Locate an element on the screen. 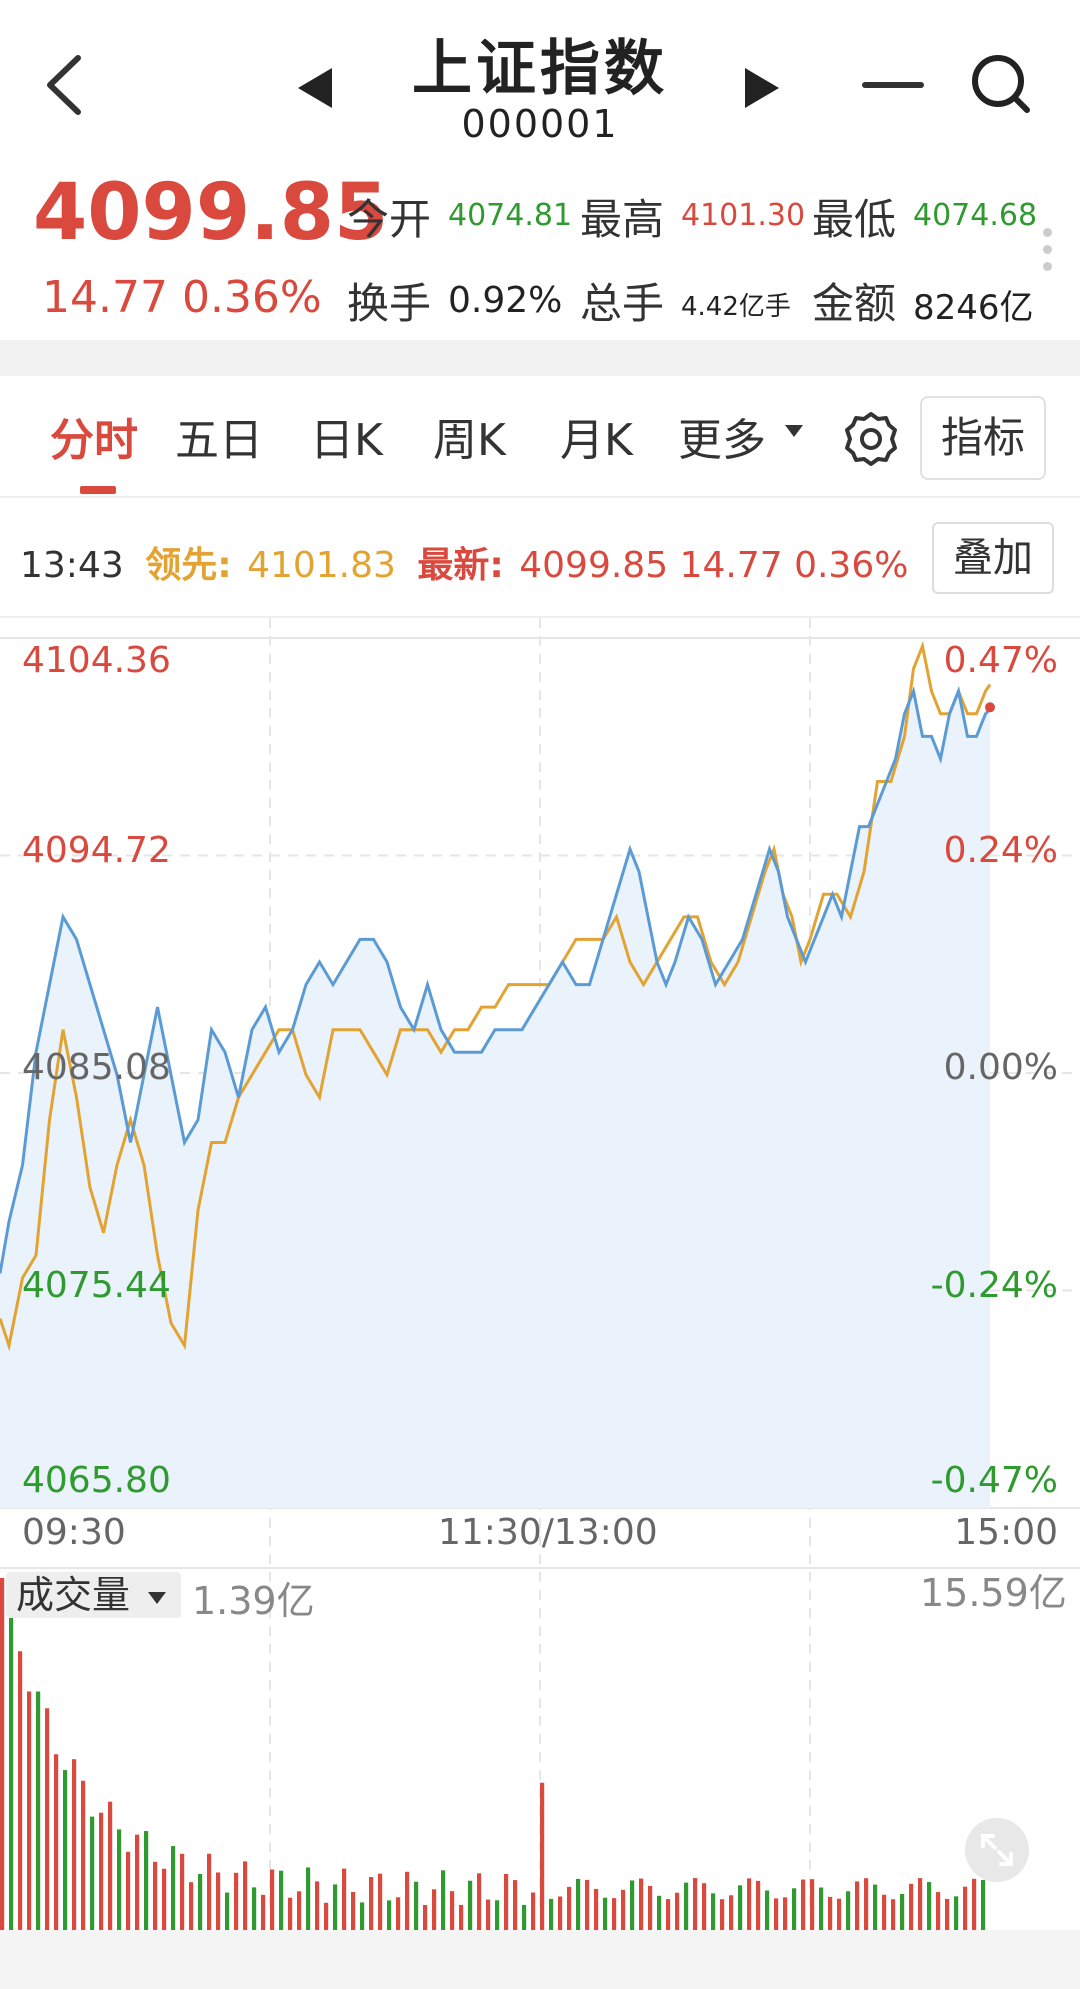 This screenshot has height=1989, width=1080. tab-yuek: 月K is located at coordinates (596, 440).